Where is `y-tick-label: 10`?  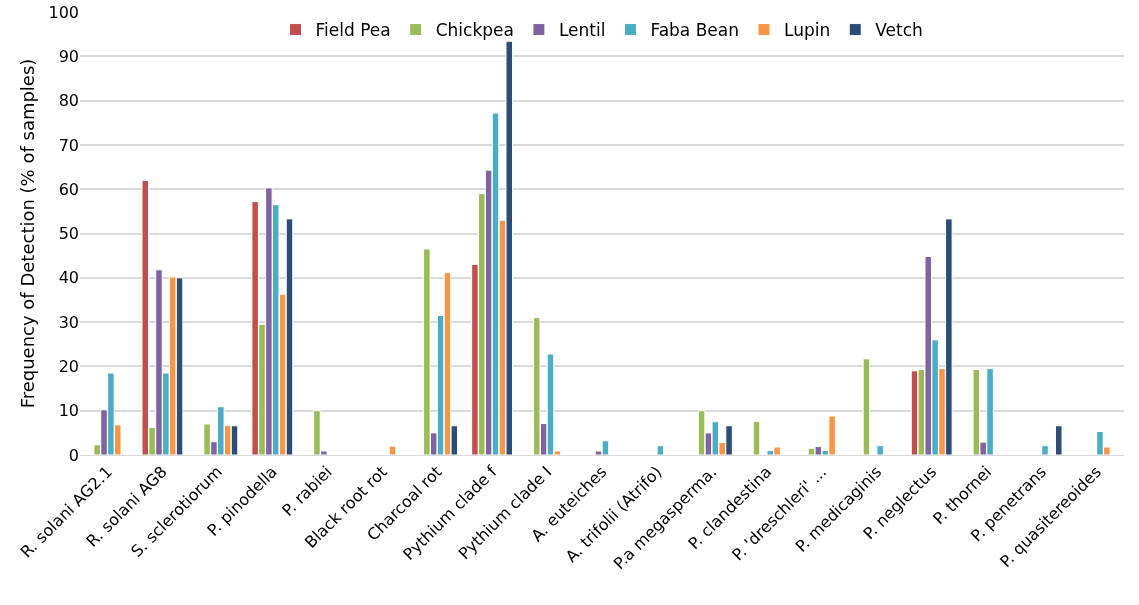
y-tick-label: 10 is located at coordinates (68, 411).